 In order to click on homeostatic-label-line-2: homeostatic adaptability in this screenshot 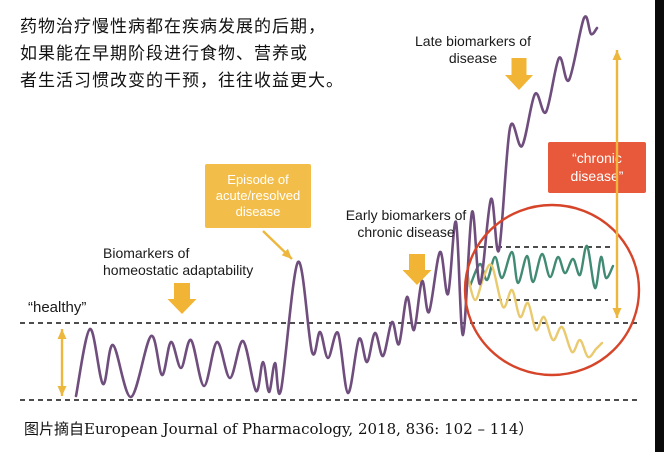, I will do `click(178, 270)`.